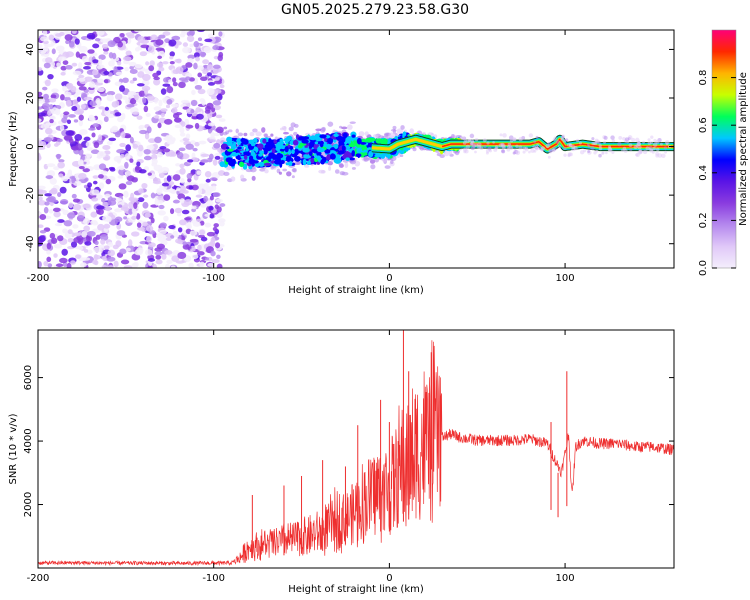 The width and height of the screenshot is (750, 600). What do you see at coordinates (375, 10) in the screenshot?
I see `figure-title: GN05.2025.279.23.58.G30` at bounding box center [375, 10].